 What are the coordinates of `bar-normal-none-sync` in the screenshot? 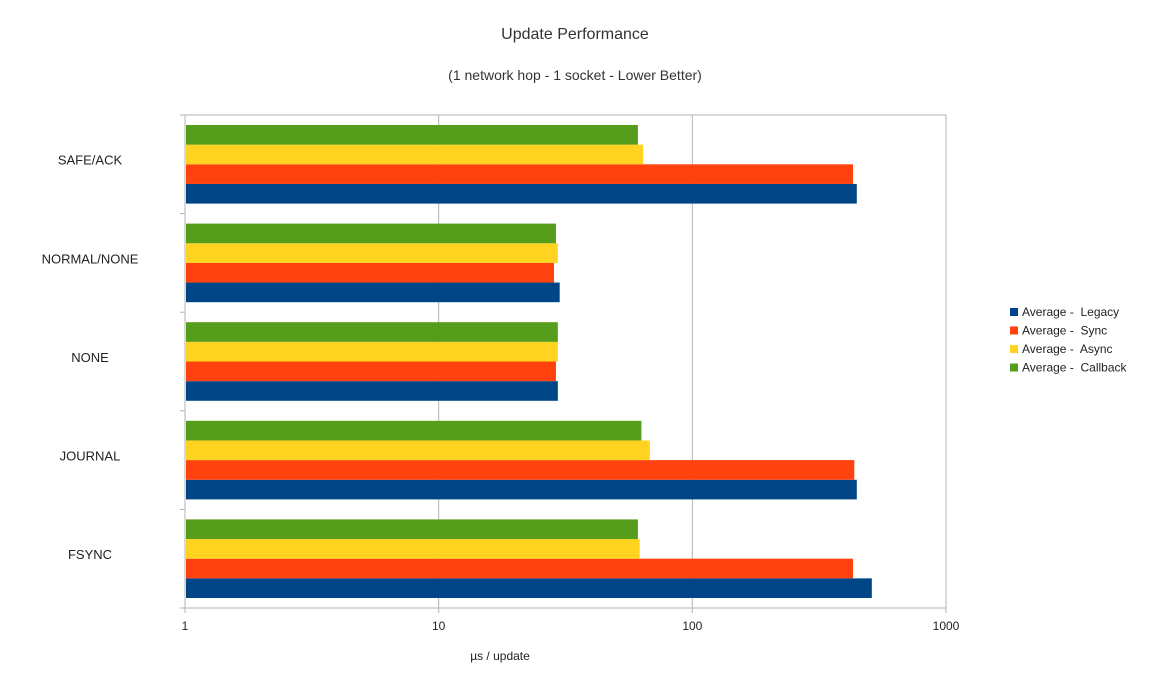 It's located at (370, 272).